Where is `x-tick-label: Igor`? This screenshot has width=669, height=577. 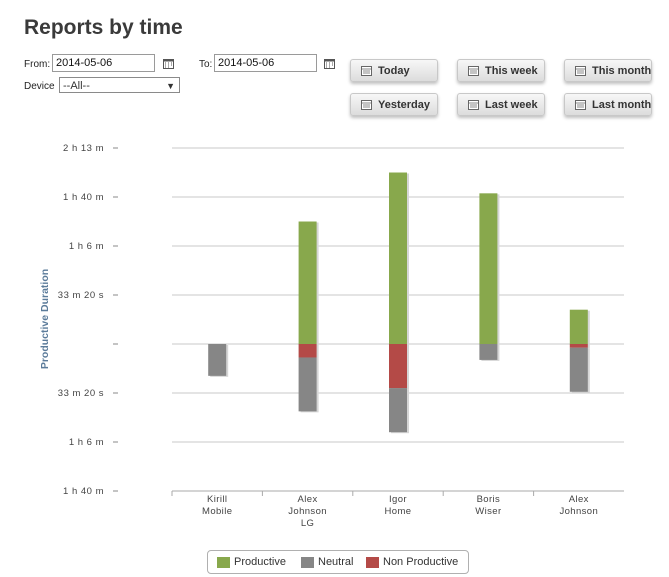
x-tick-label: Igor is located at coordinates (398, 499).